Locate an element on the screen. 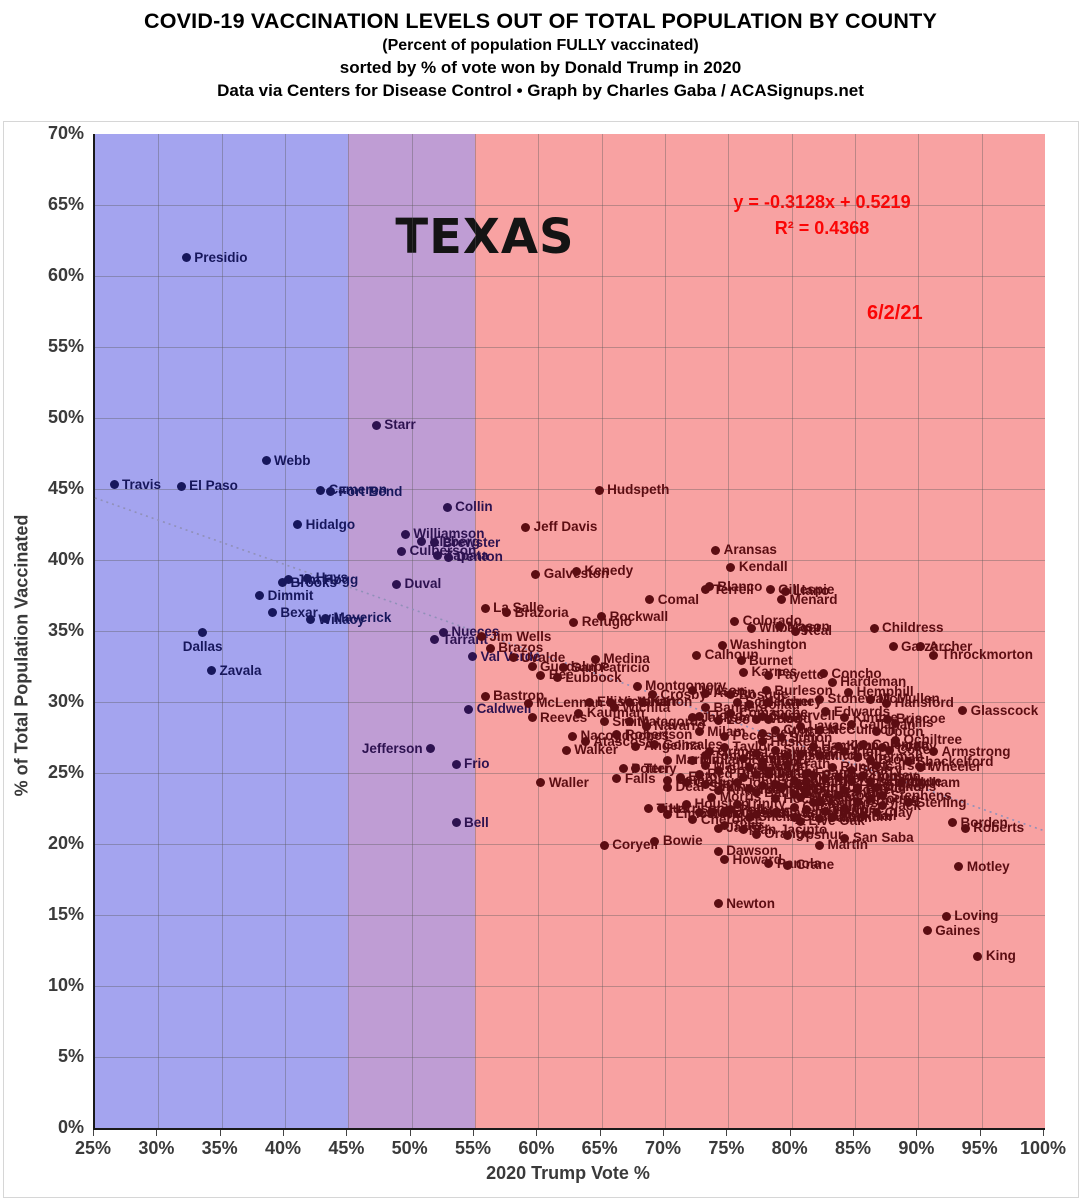 The height and width of the screenshot is (1200, 1081). data-point-label: Shackelford is located at coordinates (955, 761).